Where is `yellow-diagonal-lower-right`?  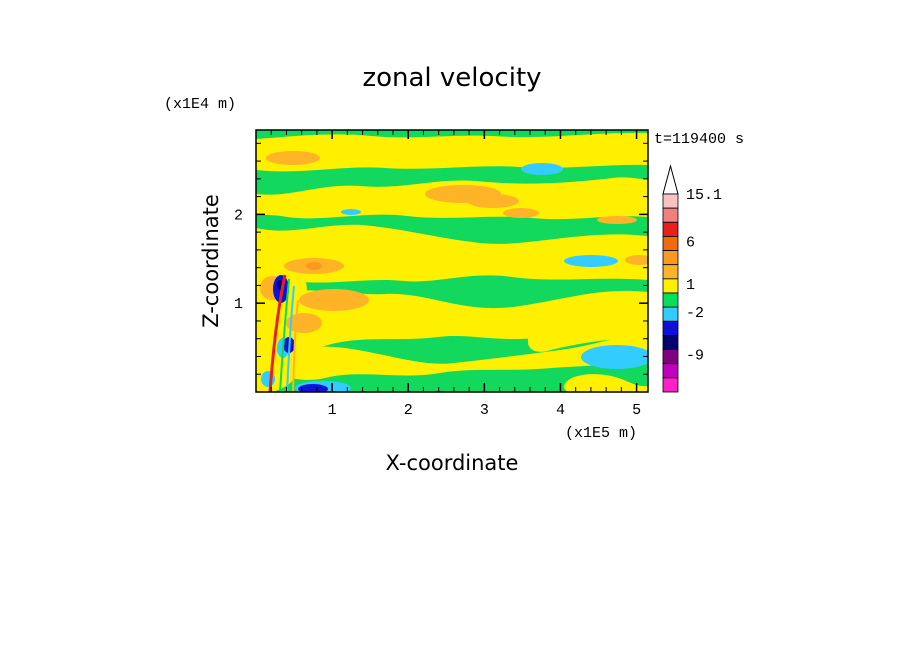
yellow-diagonal-lower-right is located at coordinates (587, 334).